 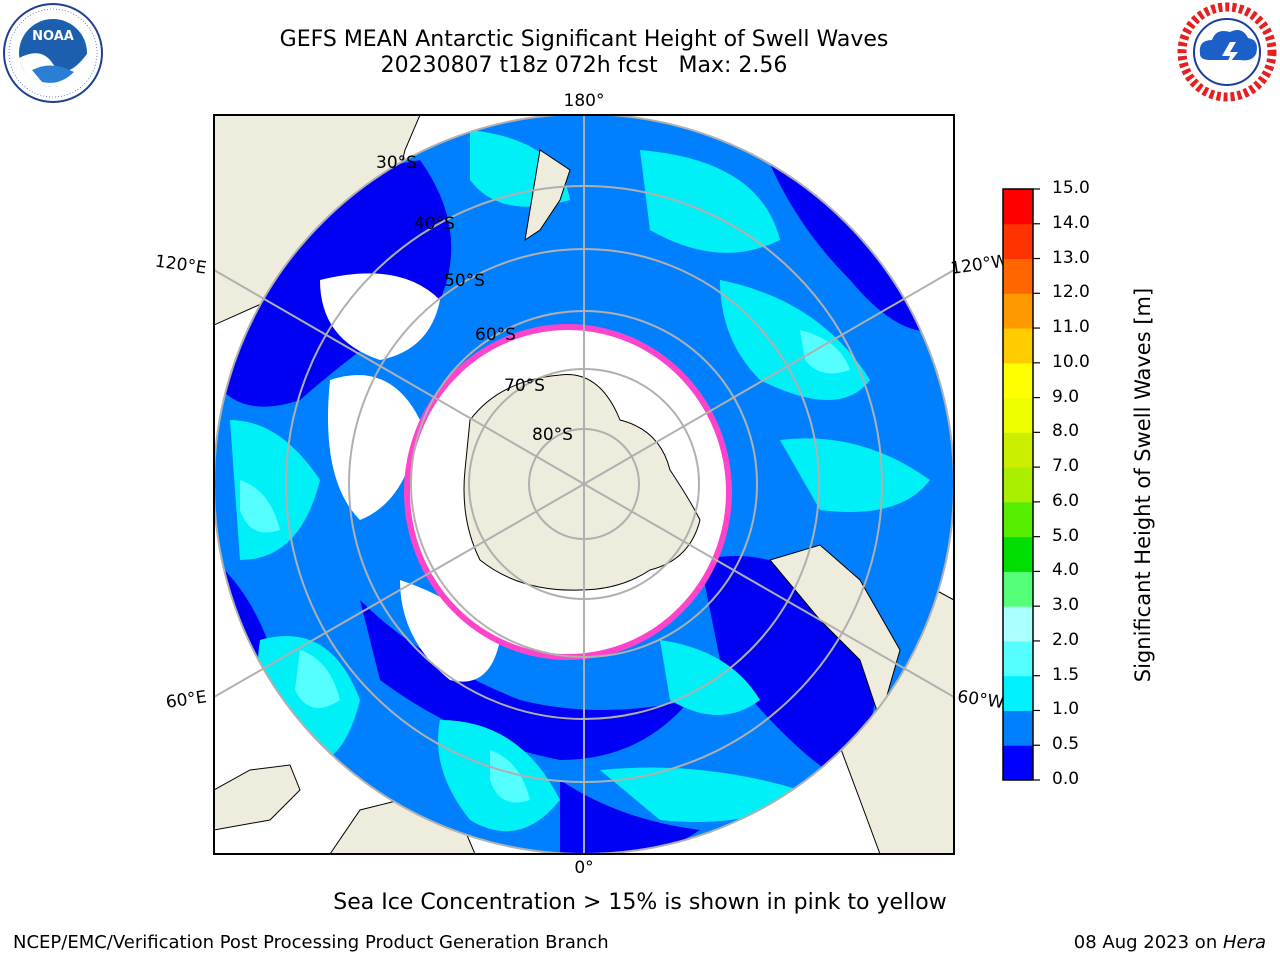 I want to click on noaa-logo-text: NOAA, so click(x=53, y=36).